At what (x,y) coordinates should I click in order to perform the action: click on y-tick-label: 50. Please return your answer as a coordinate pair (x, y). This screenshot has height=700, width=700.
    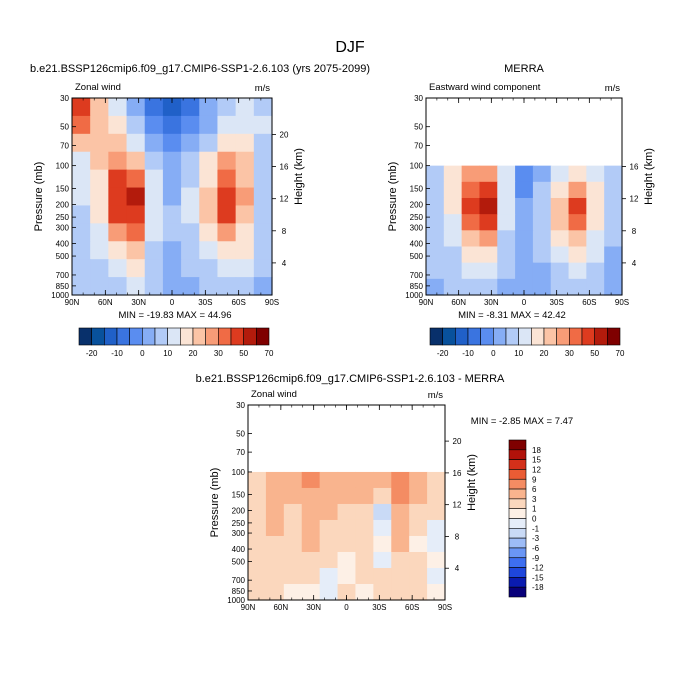
    Looking at the image, I should click on (64, 127).